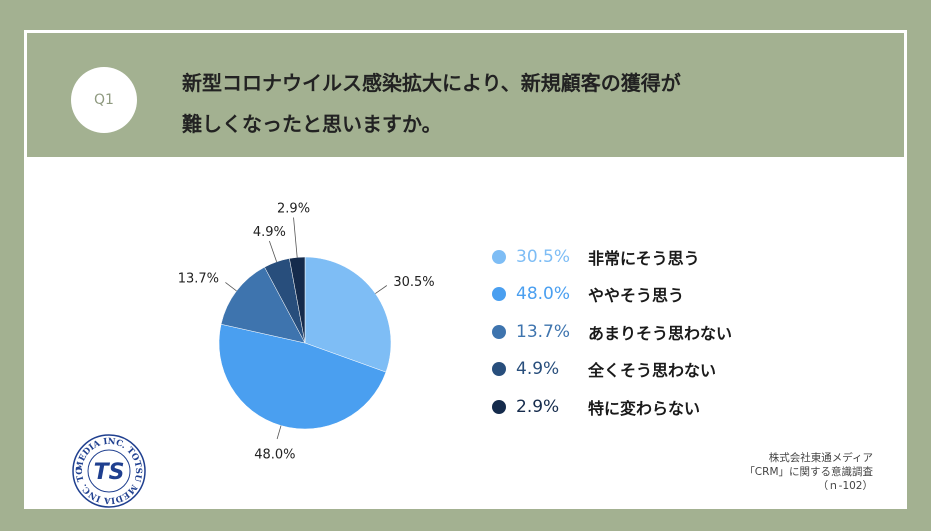 The height and width of the screenshot is (531, 931). Describe the element at coordinates (293, 209) in the screenshot. I see `pie-slice-label: 2.9%` at that location.